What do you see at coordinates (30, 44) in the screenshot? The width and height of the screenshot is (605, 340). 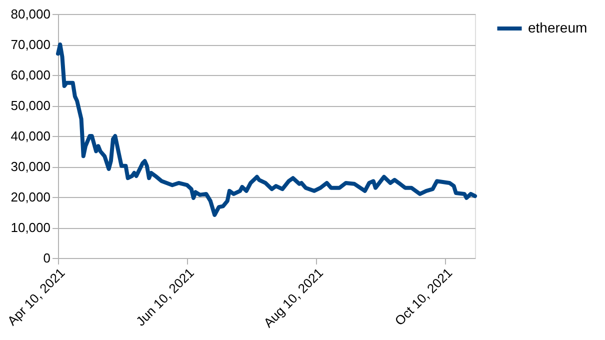 I see `y-tick-label: 70,000` at bounding box center [30, 44].